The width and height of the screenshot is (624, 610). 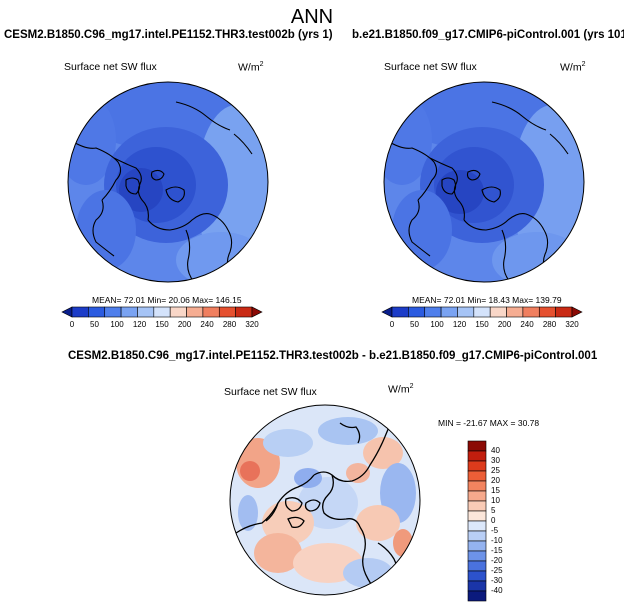 I want to click on diff-colorbar-tick-label: 25, so click(x=495, y=470).